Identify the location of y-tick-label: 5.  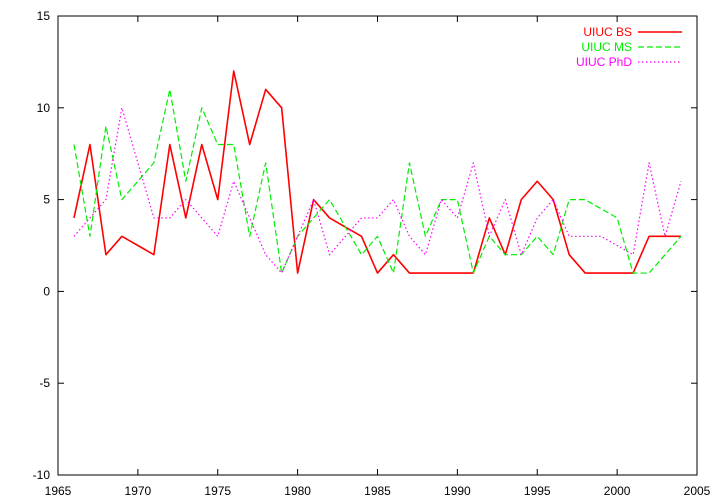
(46, 200).